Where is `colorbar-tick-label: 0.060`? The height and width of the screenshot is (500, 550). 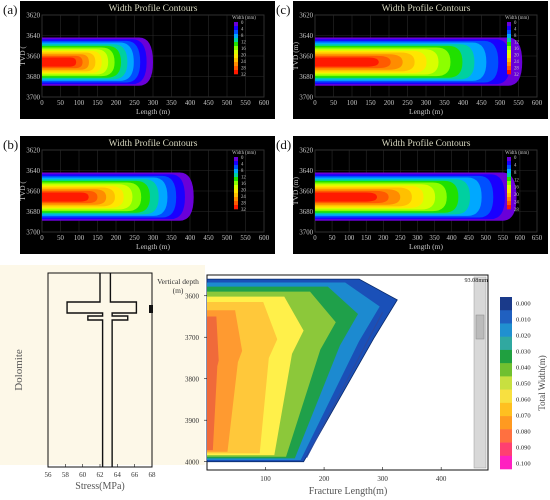 colorbar-tick-label: 0.060 is located at coordinates (523, 400).